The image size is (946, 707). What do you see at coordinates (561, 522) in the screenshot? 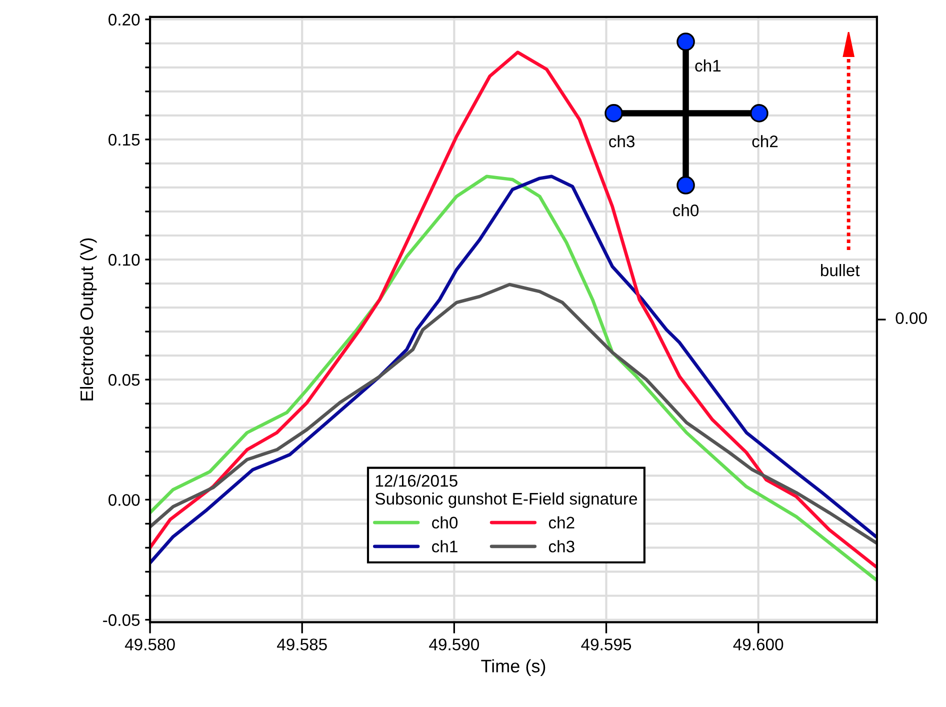
I see `legend-label: ch2` at bounding box center [561, 522].